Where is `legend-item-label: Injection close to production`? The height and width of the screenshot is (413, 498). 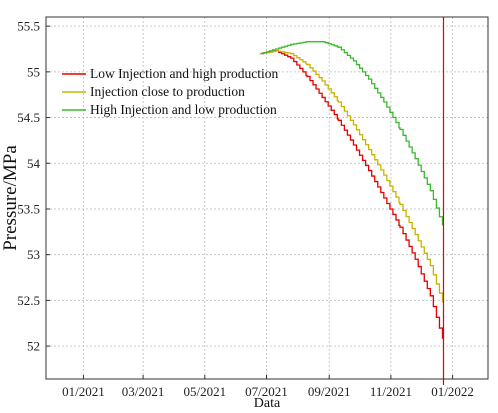
legend-item-label: Injection close to production is located at coordinates (167, 91).